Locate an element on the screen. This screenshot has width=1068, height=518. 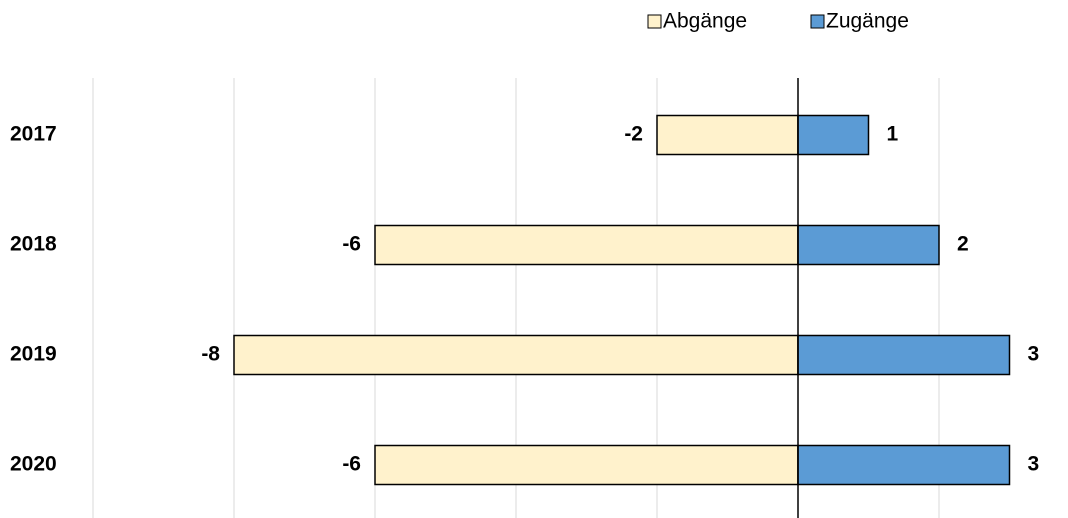
y-tick-label: 2020 is located at coordinates (33, 464).